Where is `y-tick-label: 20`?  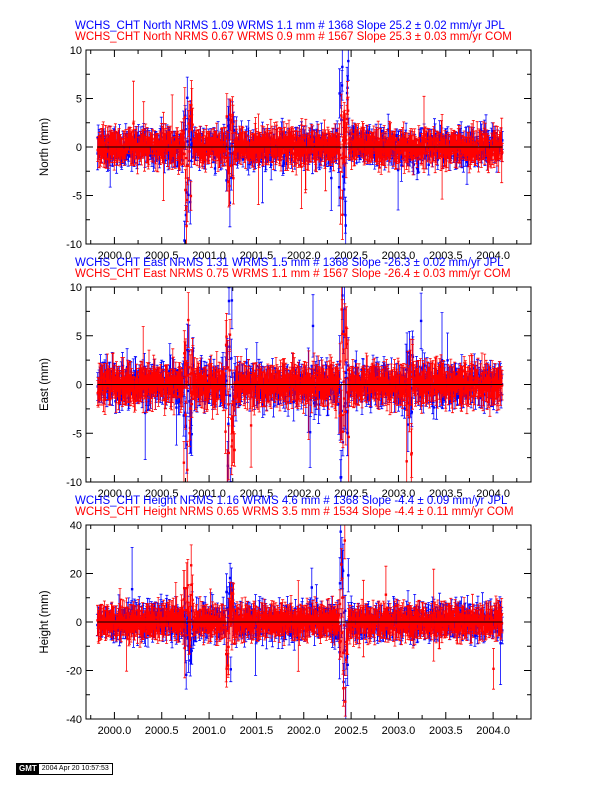
y-tick-label: 20 is located at coordinates (76, 575).